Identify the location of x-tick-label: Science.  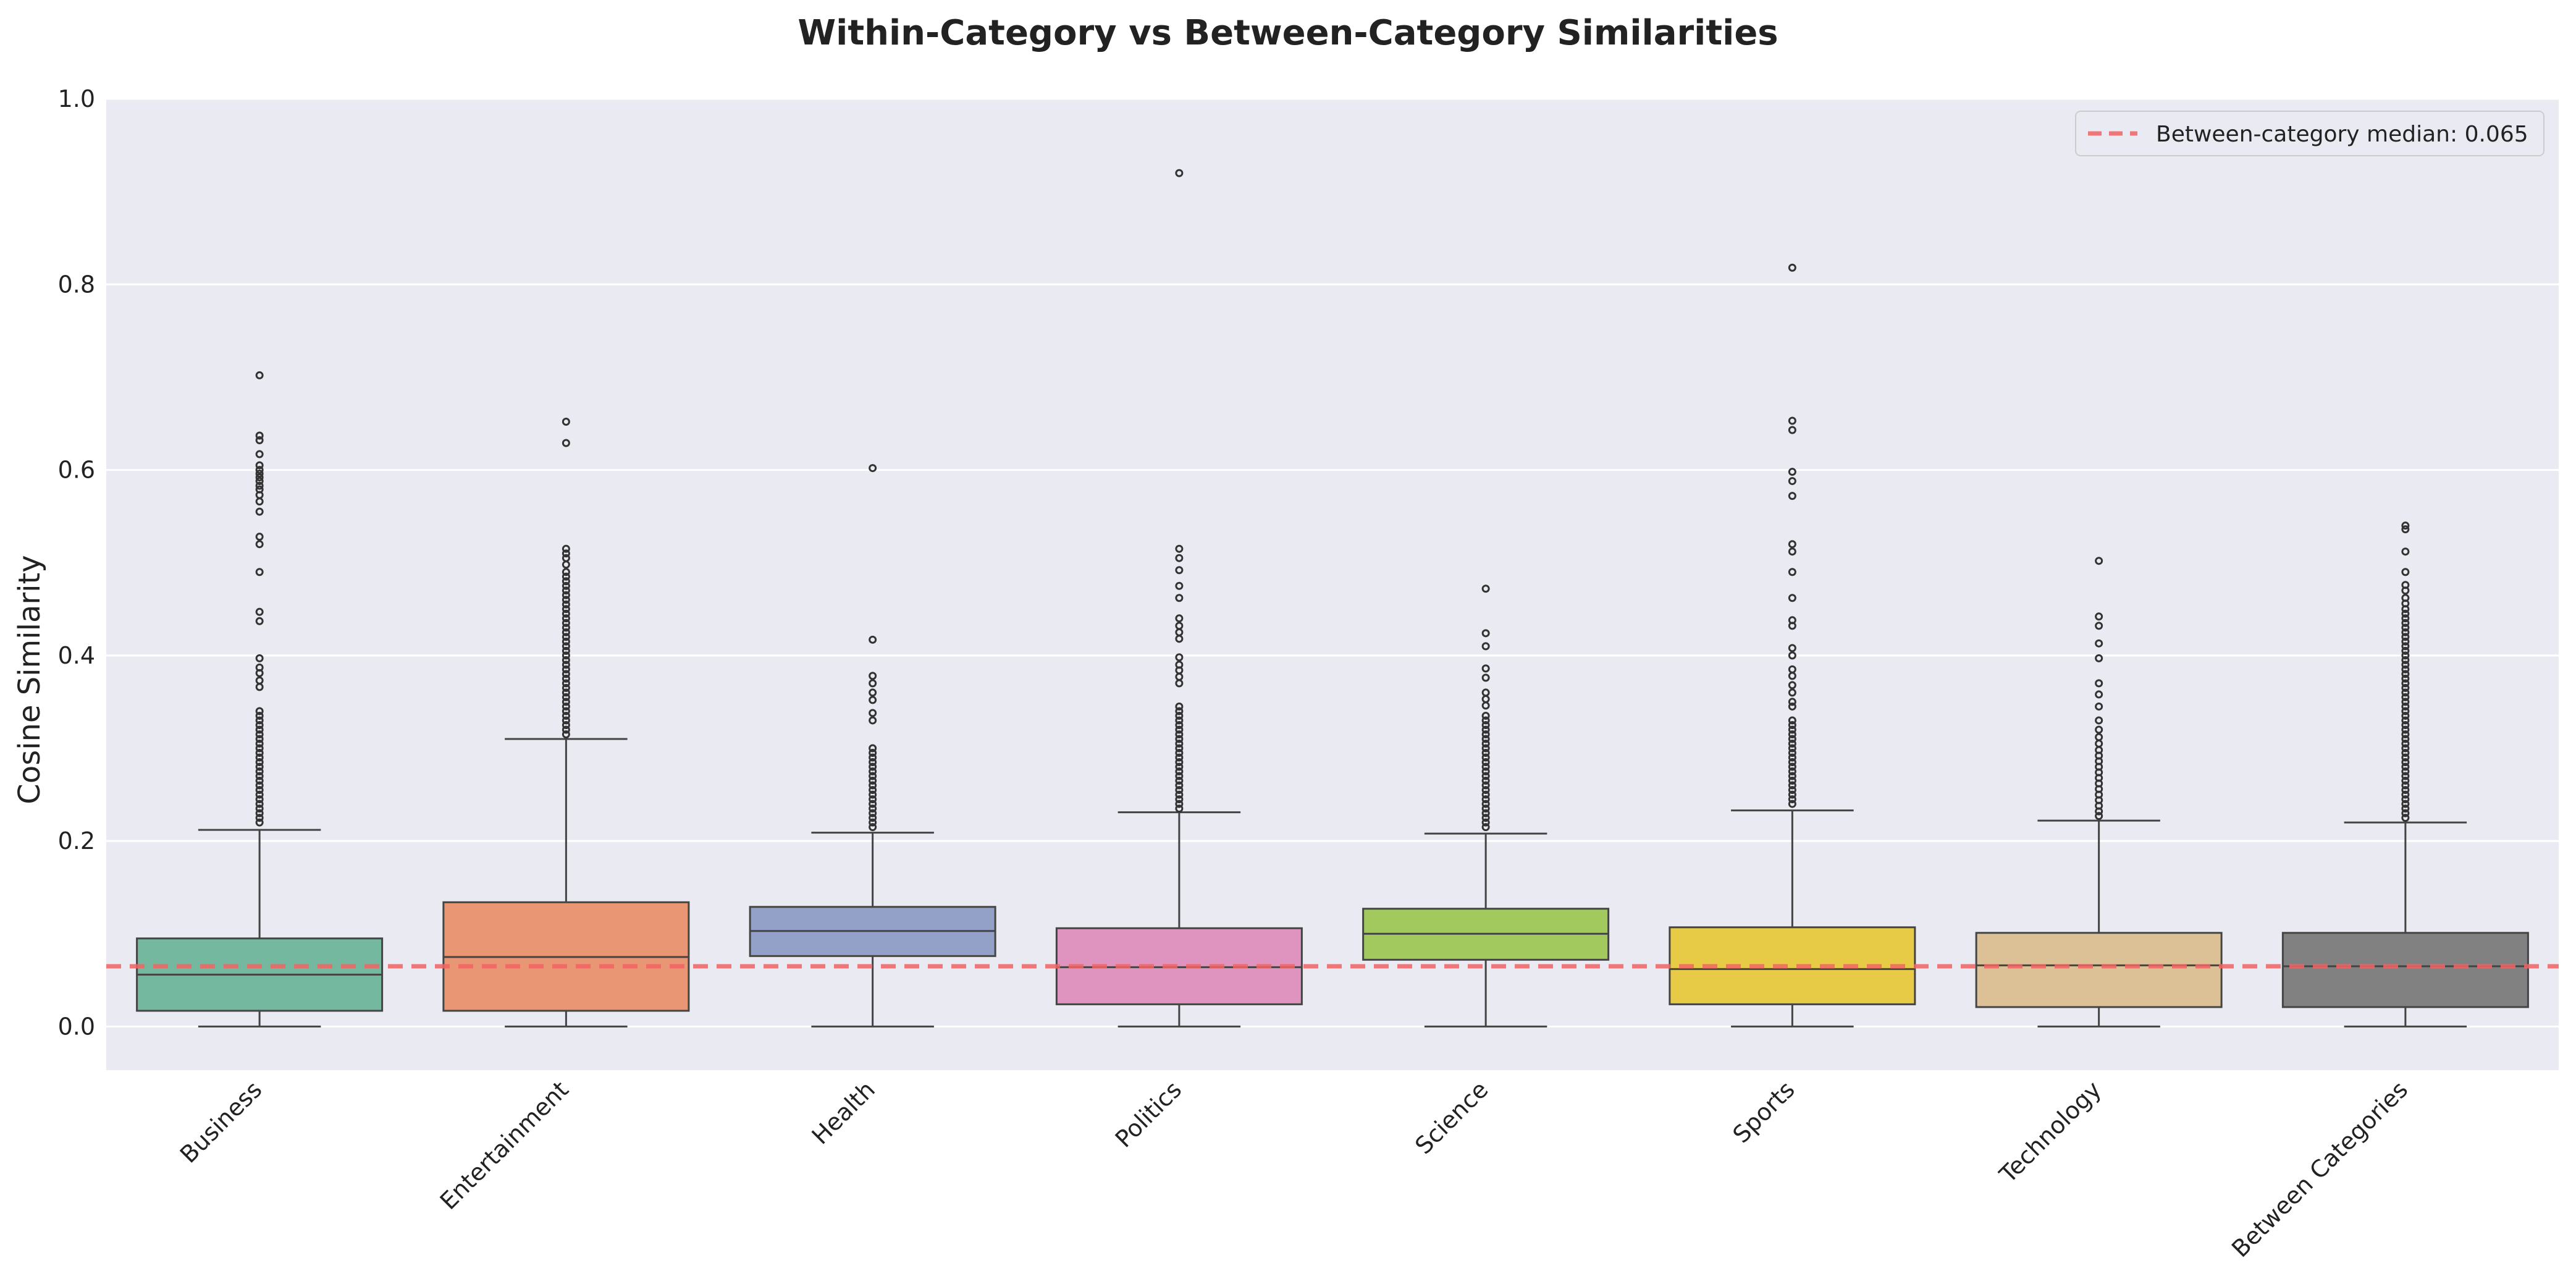
(1451, 1117).